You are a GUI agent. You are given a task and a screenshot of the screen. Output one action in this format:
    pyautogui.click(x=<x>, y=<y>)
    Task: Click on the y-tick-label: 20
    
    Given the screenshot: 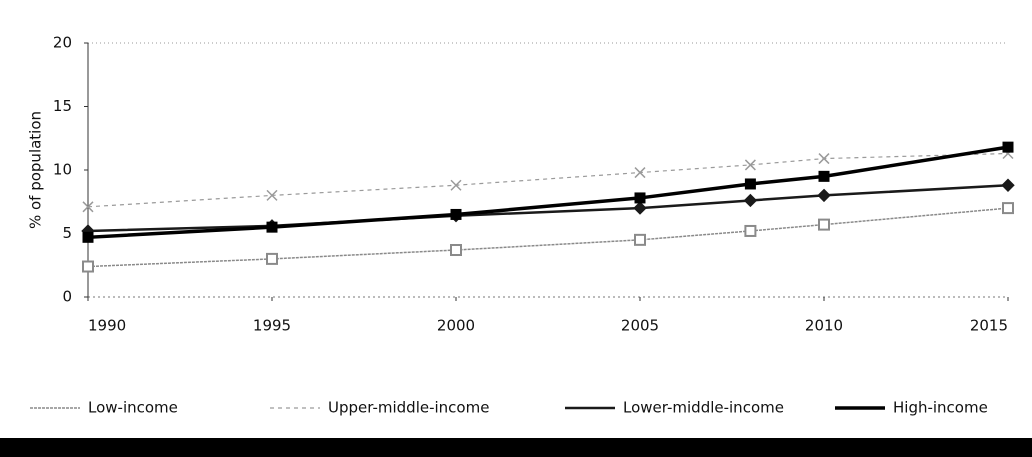 What is the action you would take?
    pyautogui.click(x=62, y=43)
    